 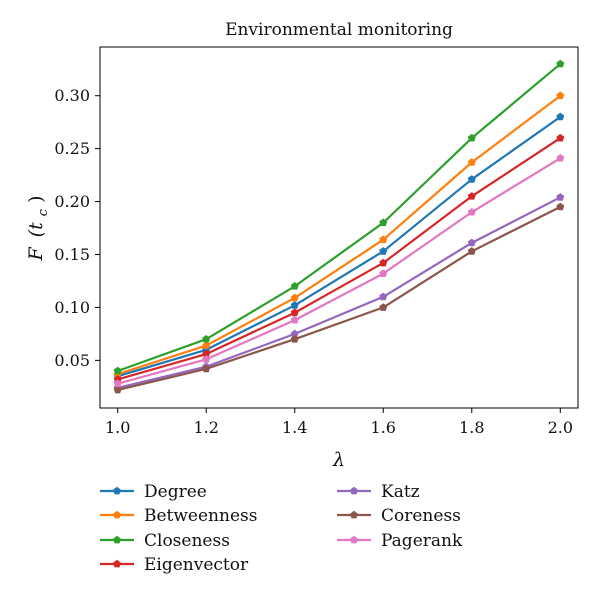 I want to click on y-axis-label-sub: c, so click(x=43, y=212).